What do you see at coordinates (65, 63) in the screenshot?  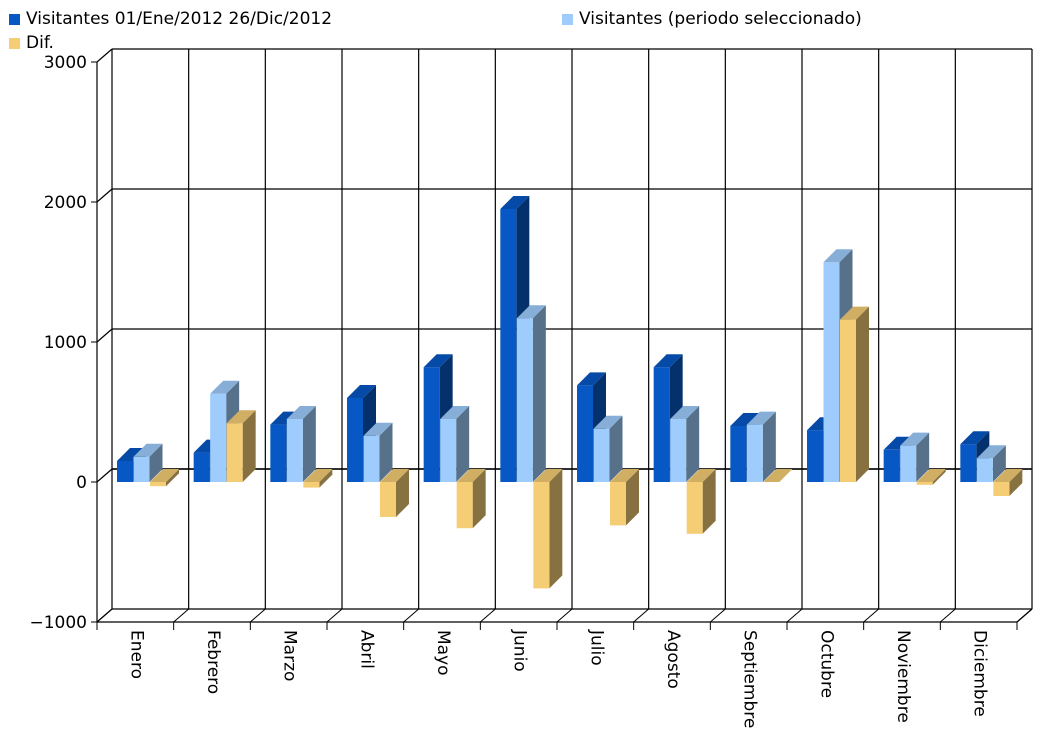 I see `y-tick-label: 3000` at bounding box center [65, 63].